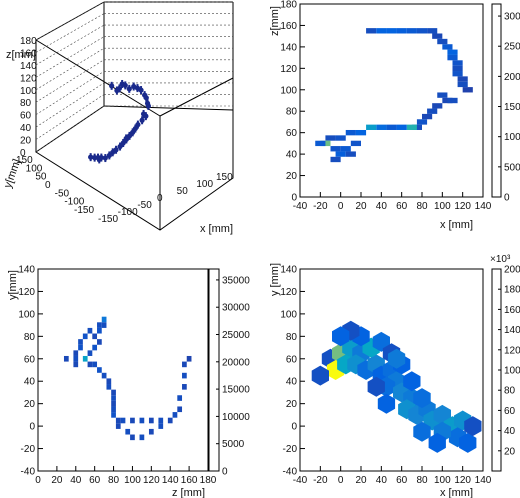 This screenshot has height=498, width=520. I want to click on colorbar-tick-label: 0, so click(225, 472).